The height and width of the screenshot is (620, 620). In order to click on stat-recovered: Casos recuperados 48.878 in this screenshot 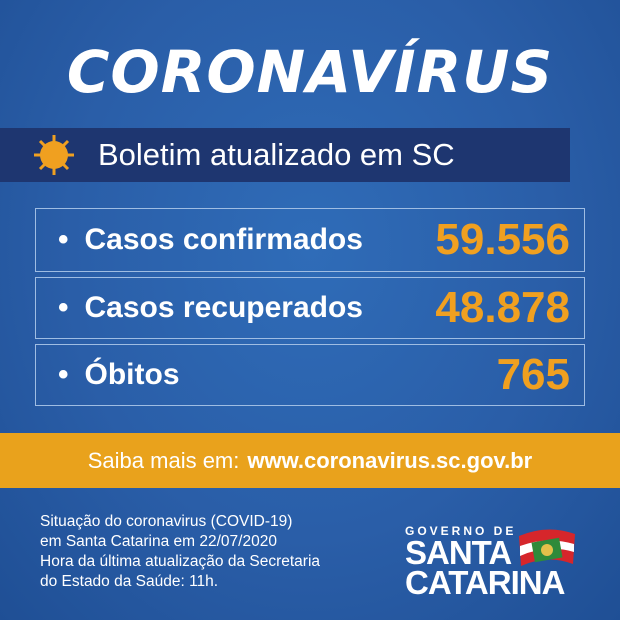, I will do `click(310, 308)`.